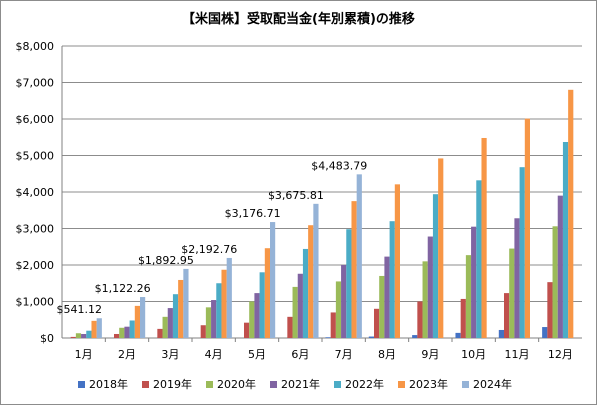 The width and height of the screenshot is (597, 405). I want to click on legend-label: 2024年, so click(492, 384).